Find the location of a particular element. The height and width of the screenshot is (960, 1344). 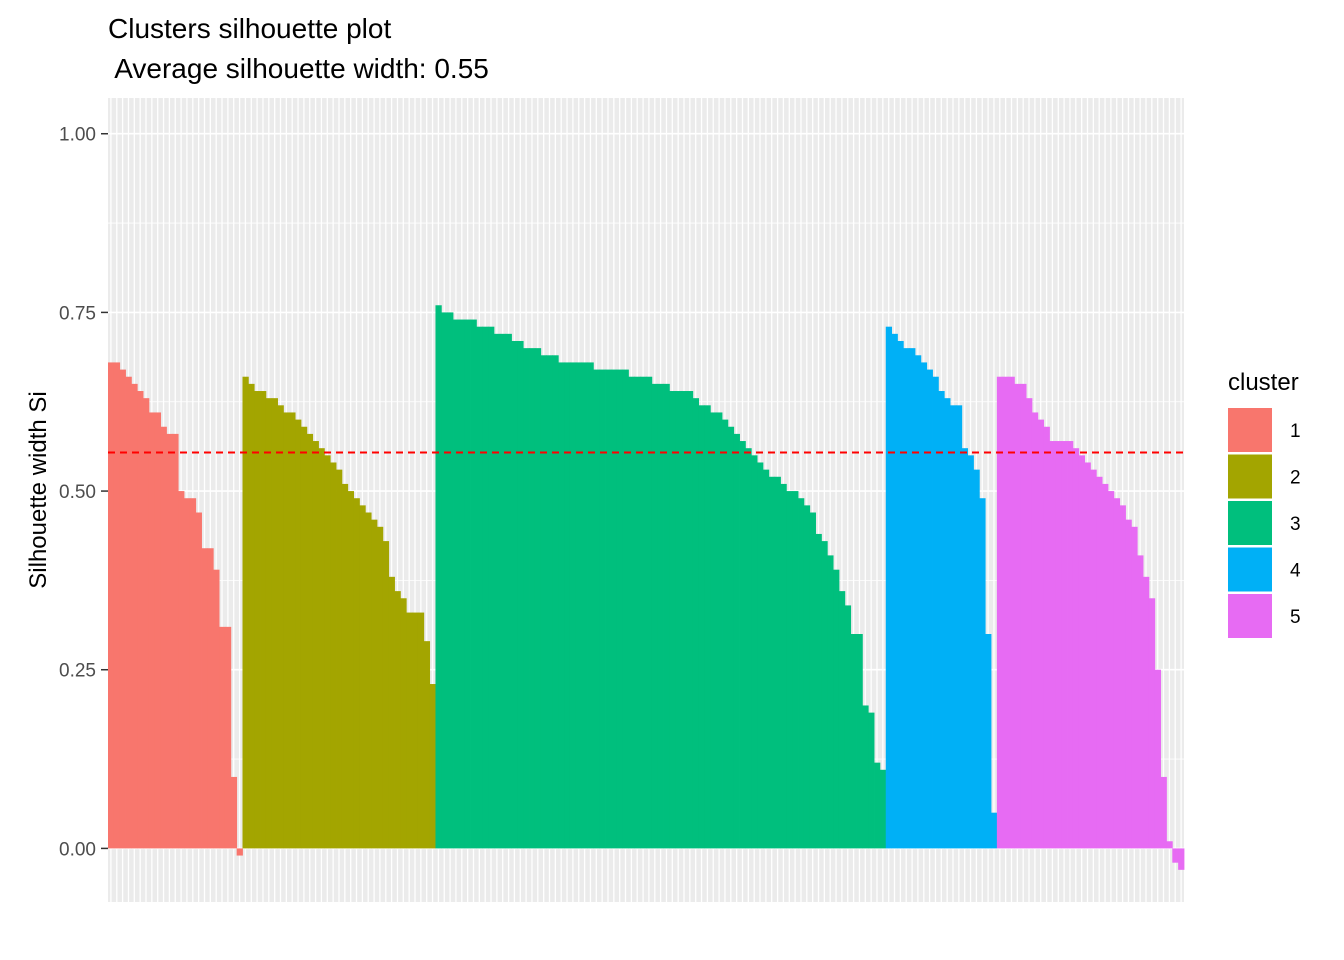

y-tick-label: 1.00 is located at coordinates (77, 135).